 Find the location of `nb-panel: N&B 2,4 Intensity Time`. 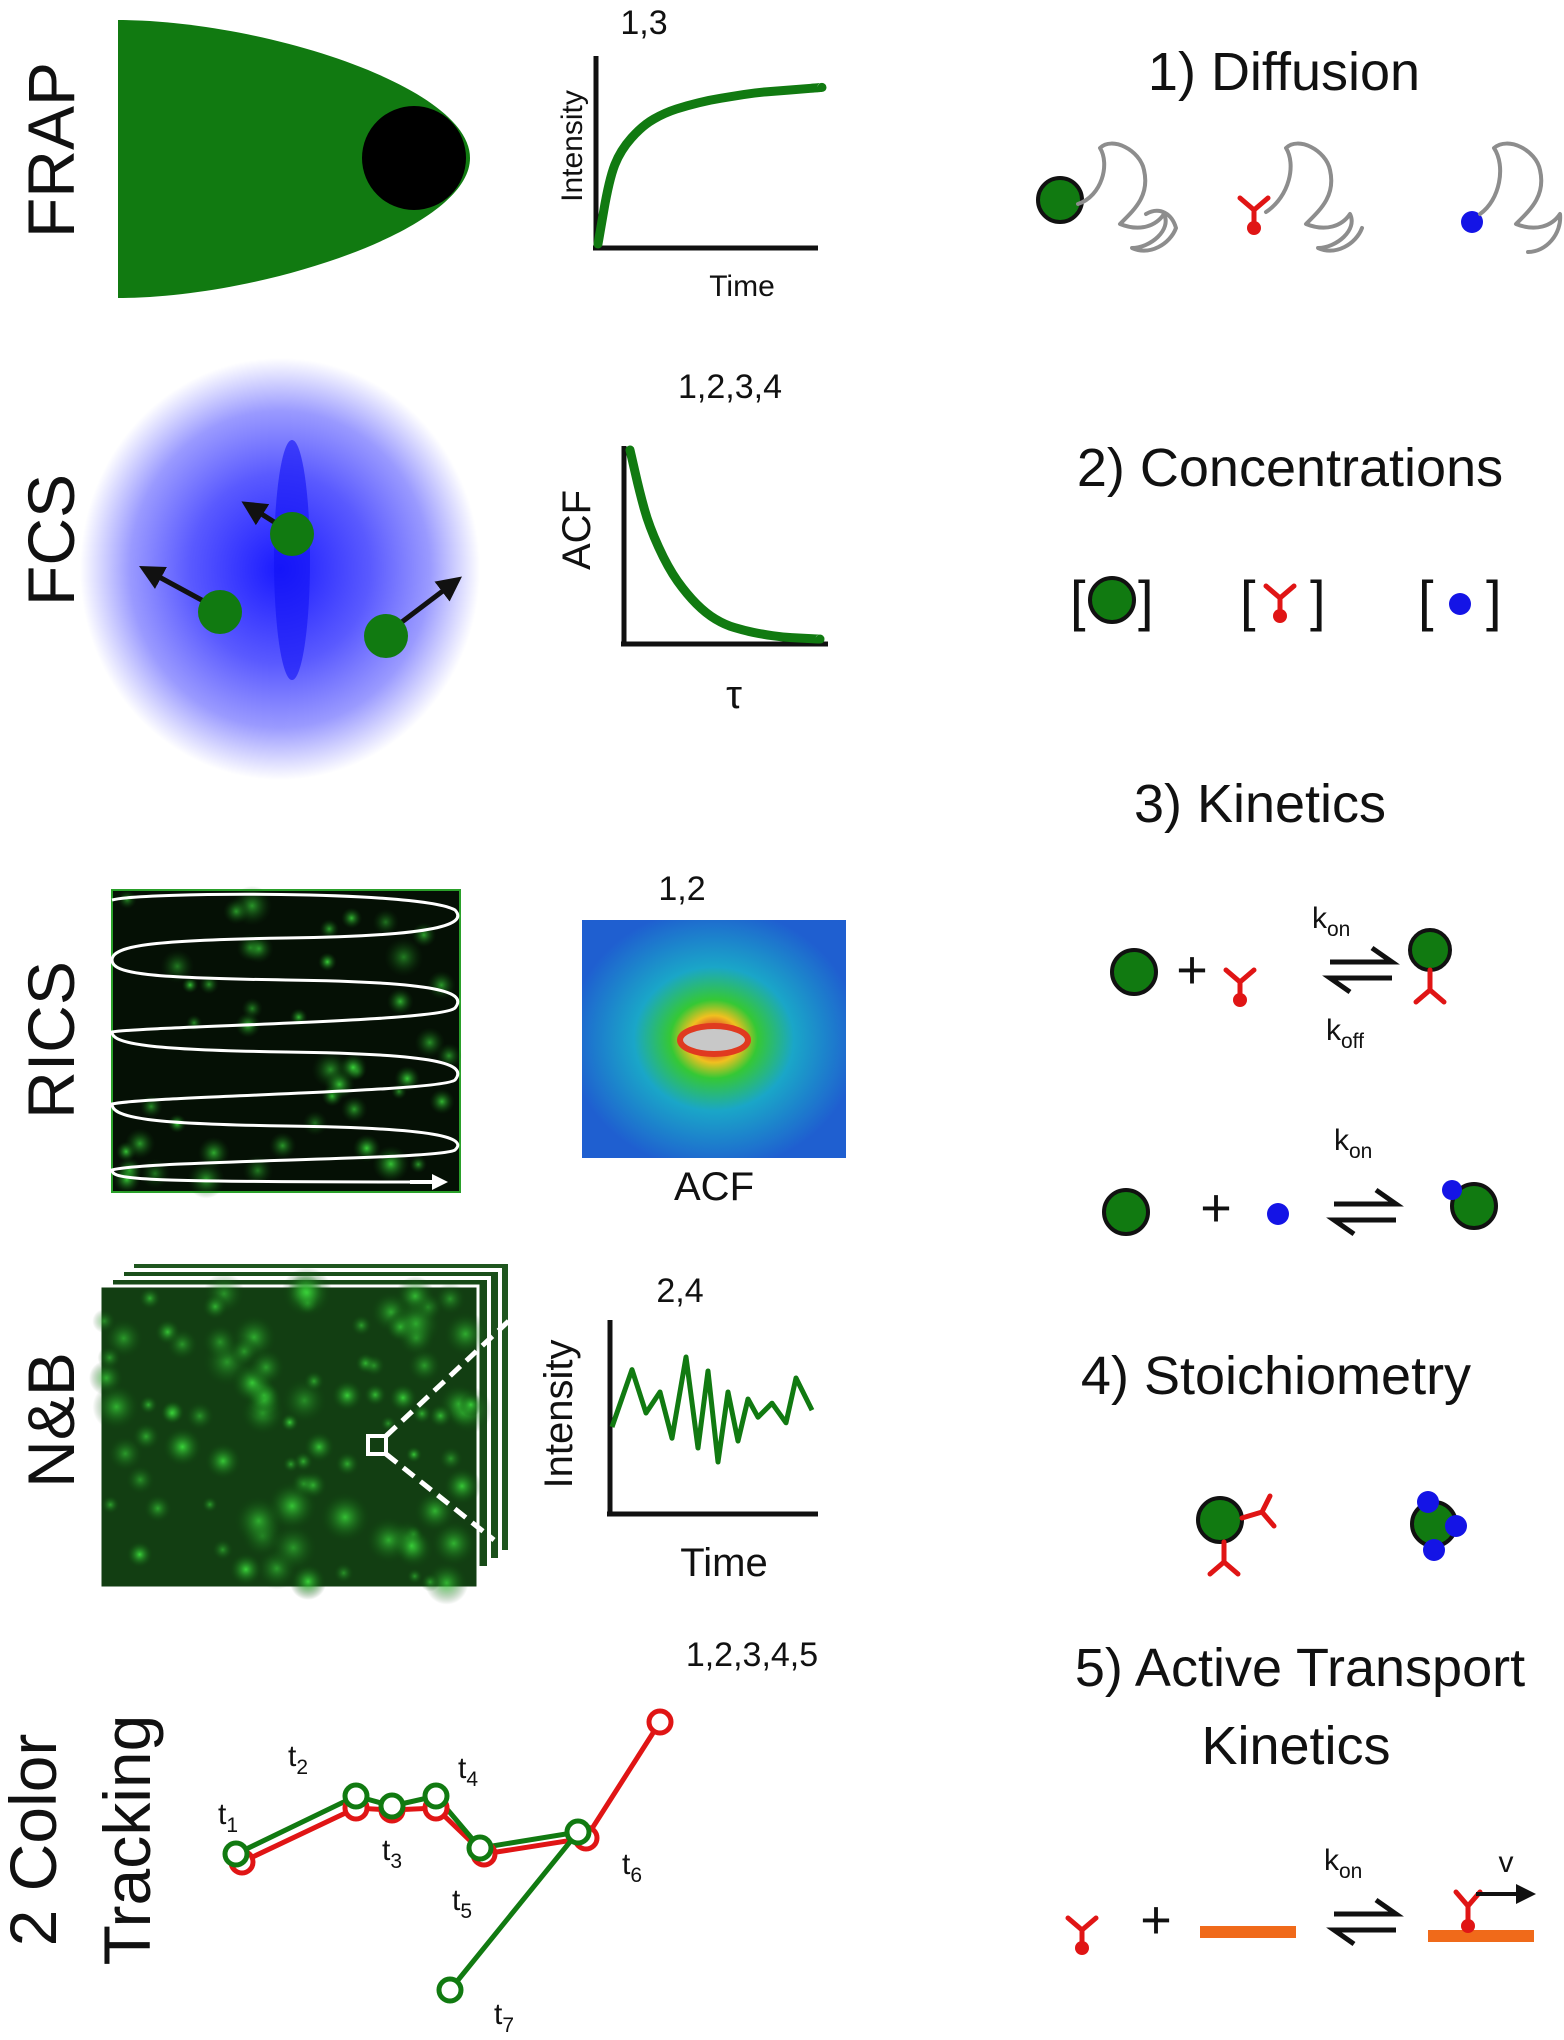

nb-panel: N&B 2,4 Intensity Time is located at coordinates (416, 1432).